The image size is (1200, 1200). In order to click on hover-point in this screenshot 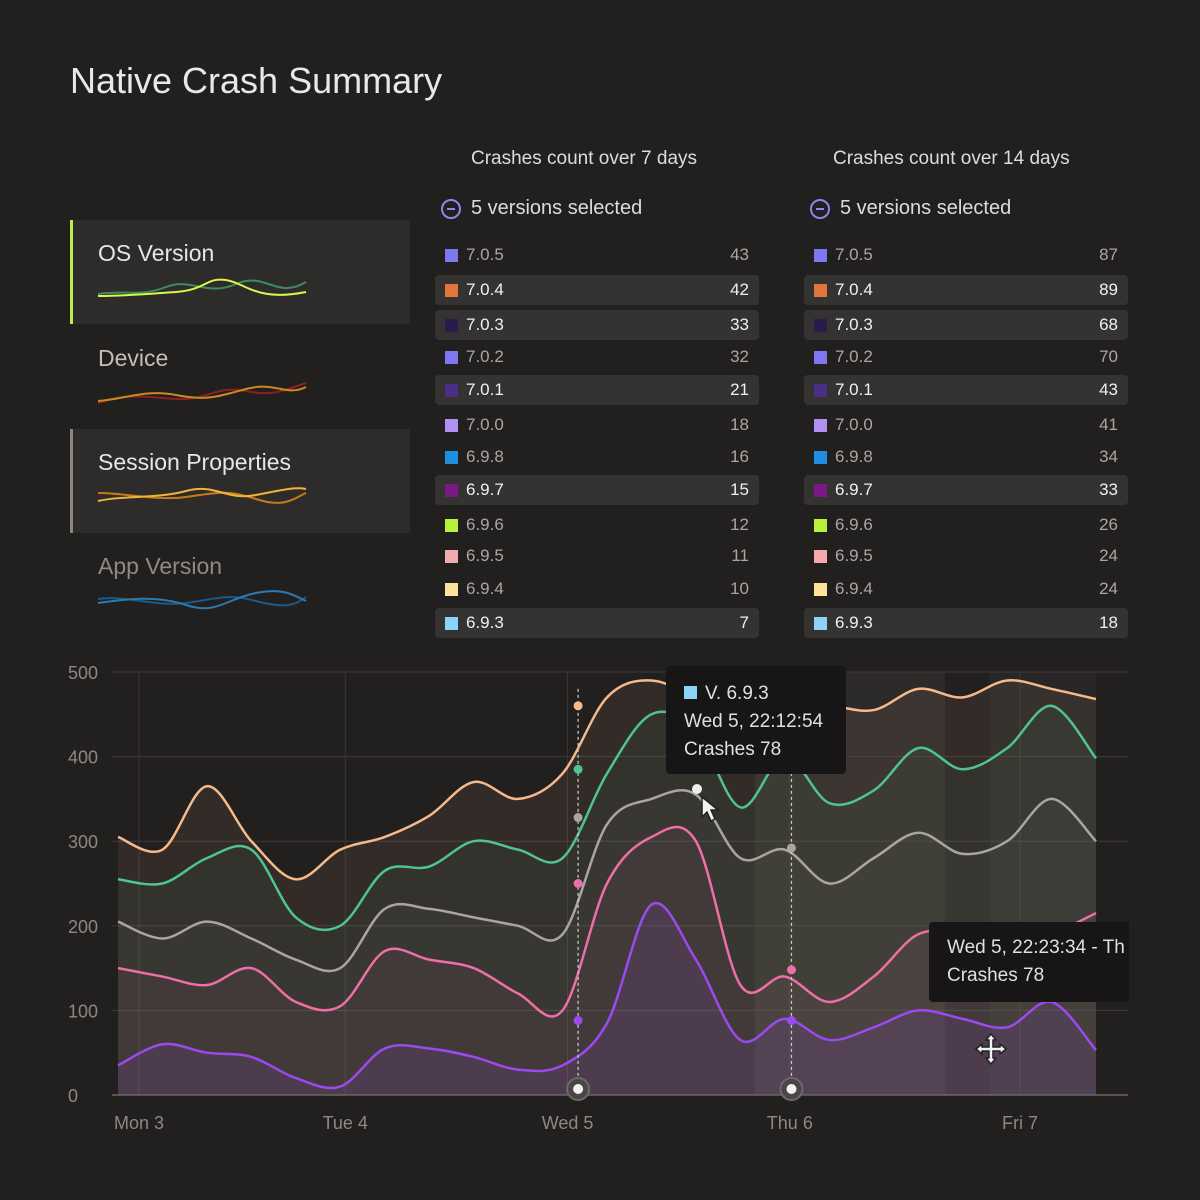, I will do `click(697, 789)`.